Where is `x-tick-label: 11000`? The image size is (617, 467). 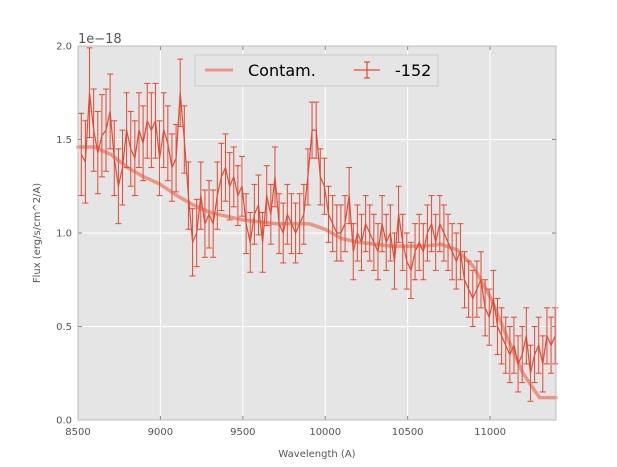
x-tick-label: 11000 is located at coordinates (490, 432).